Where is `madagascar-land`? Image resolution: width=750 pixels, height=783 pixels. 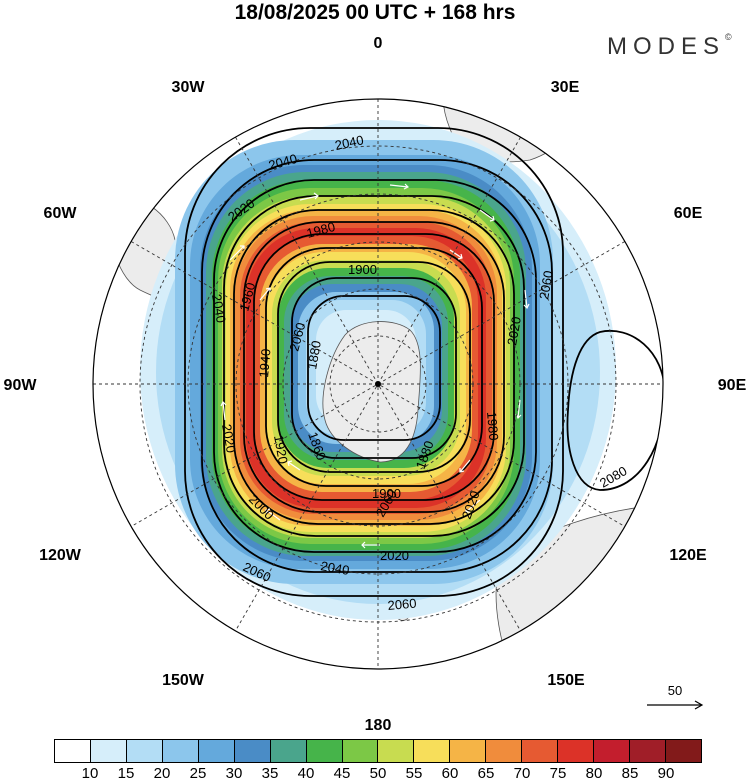 madagascar-land is located at coordinates (604, 171).